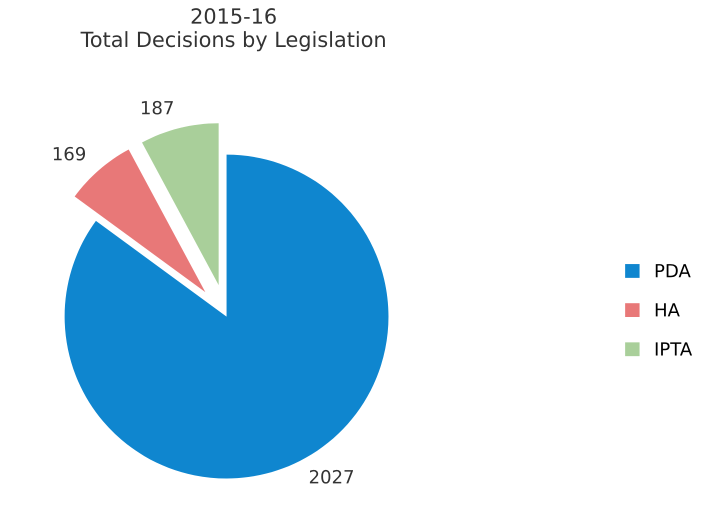 The image size is (708, 519). What do you see at coordinates (331, 477) in the screenshot?
I see `data-label: 2027` at bounding box center [331, 477].